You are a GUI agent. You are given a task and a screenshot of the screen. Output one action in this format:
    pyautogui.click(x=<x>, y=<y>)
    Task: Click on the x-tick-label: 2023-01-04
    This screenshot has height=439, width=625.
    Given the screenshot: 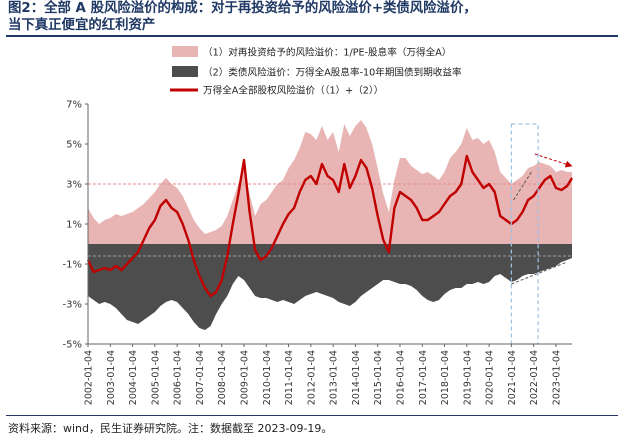 What is the action you would take?
    pyautogui.click(x=556, y=377)
    